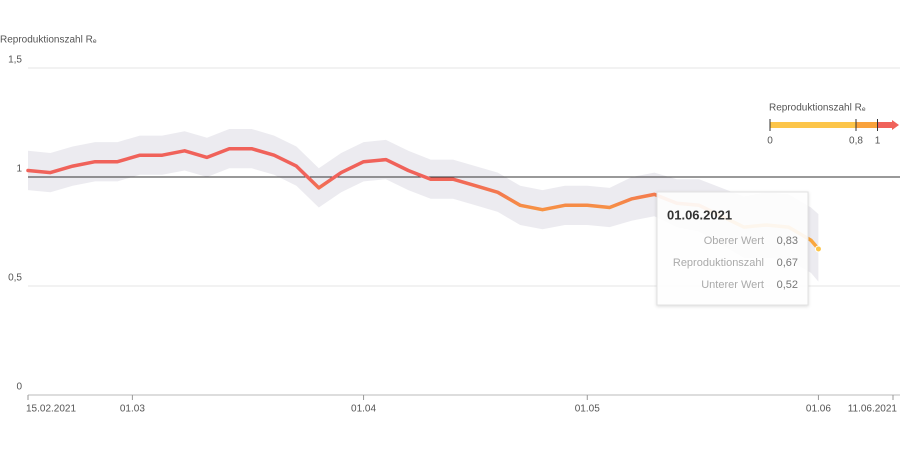 The height and width of the screenshot is (450, 900). What do you see at coordinates (718, 263) in the screenshot?
I see `tooltip-label: Reproduktionszahl` at bounding box center [718, 263].